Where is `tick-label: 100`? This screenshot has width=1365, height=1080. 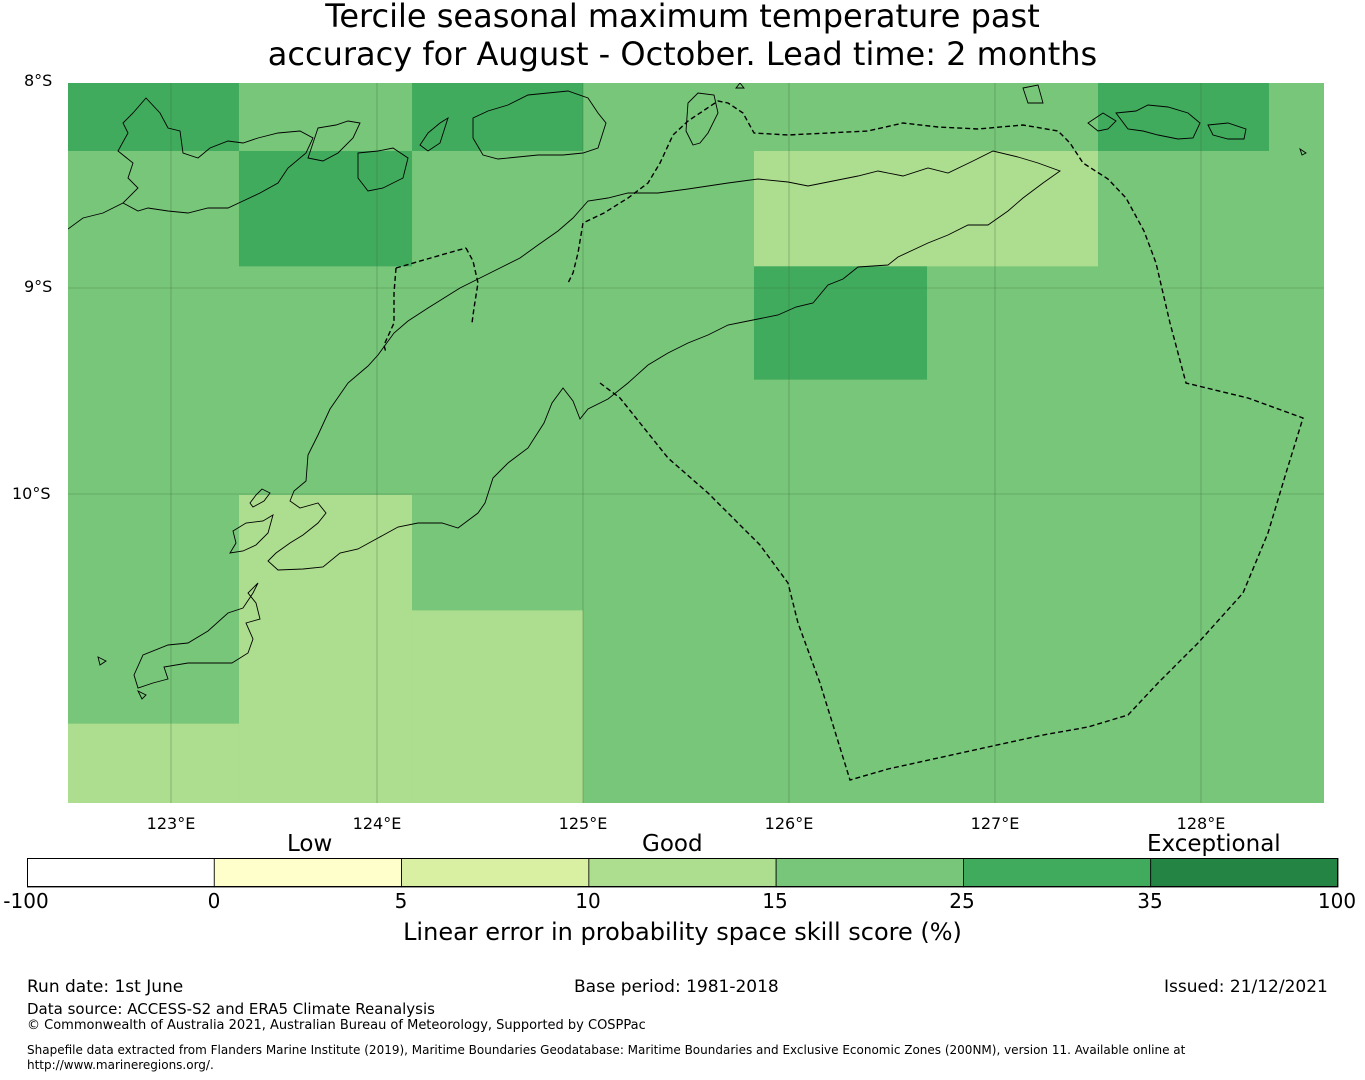 tick-label: 100 is located at coordinates (1337, 901).